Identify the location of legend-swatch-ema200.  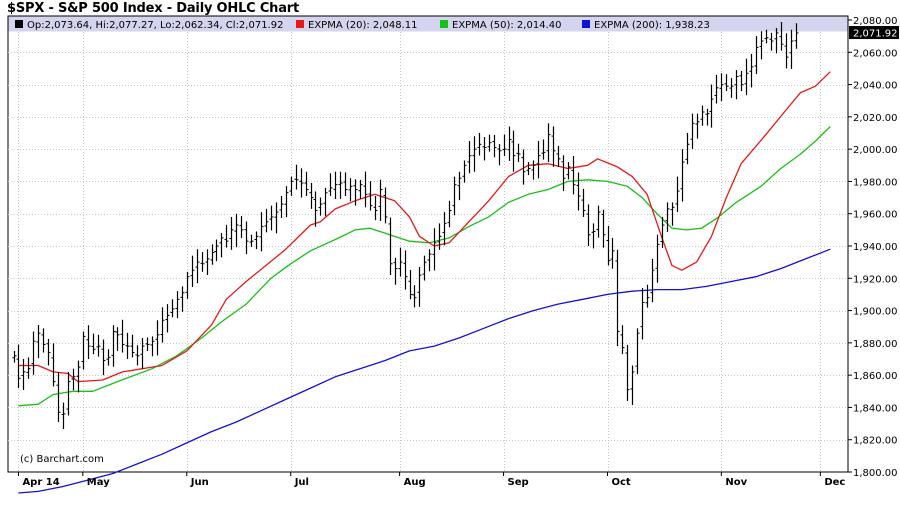
(586, 24).